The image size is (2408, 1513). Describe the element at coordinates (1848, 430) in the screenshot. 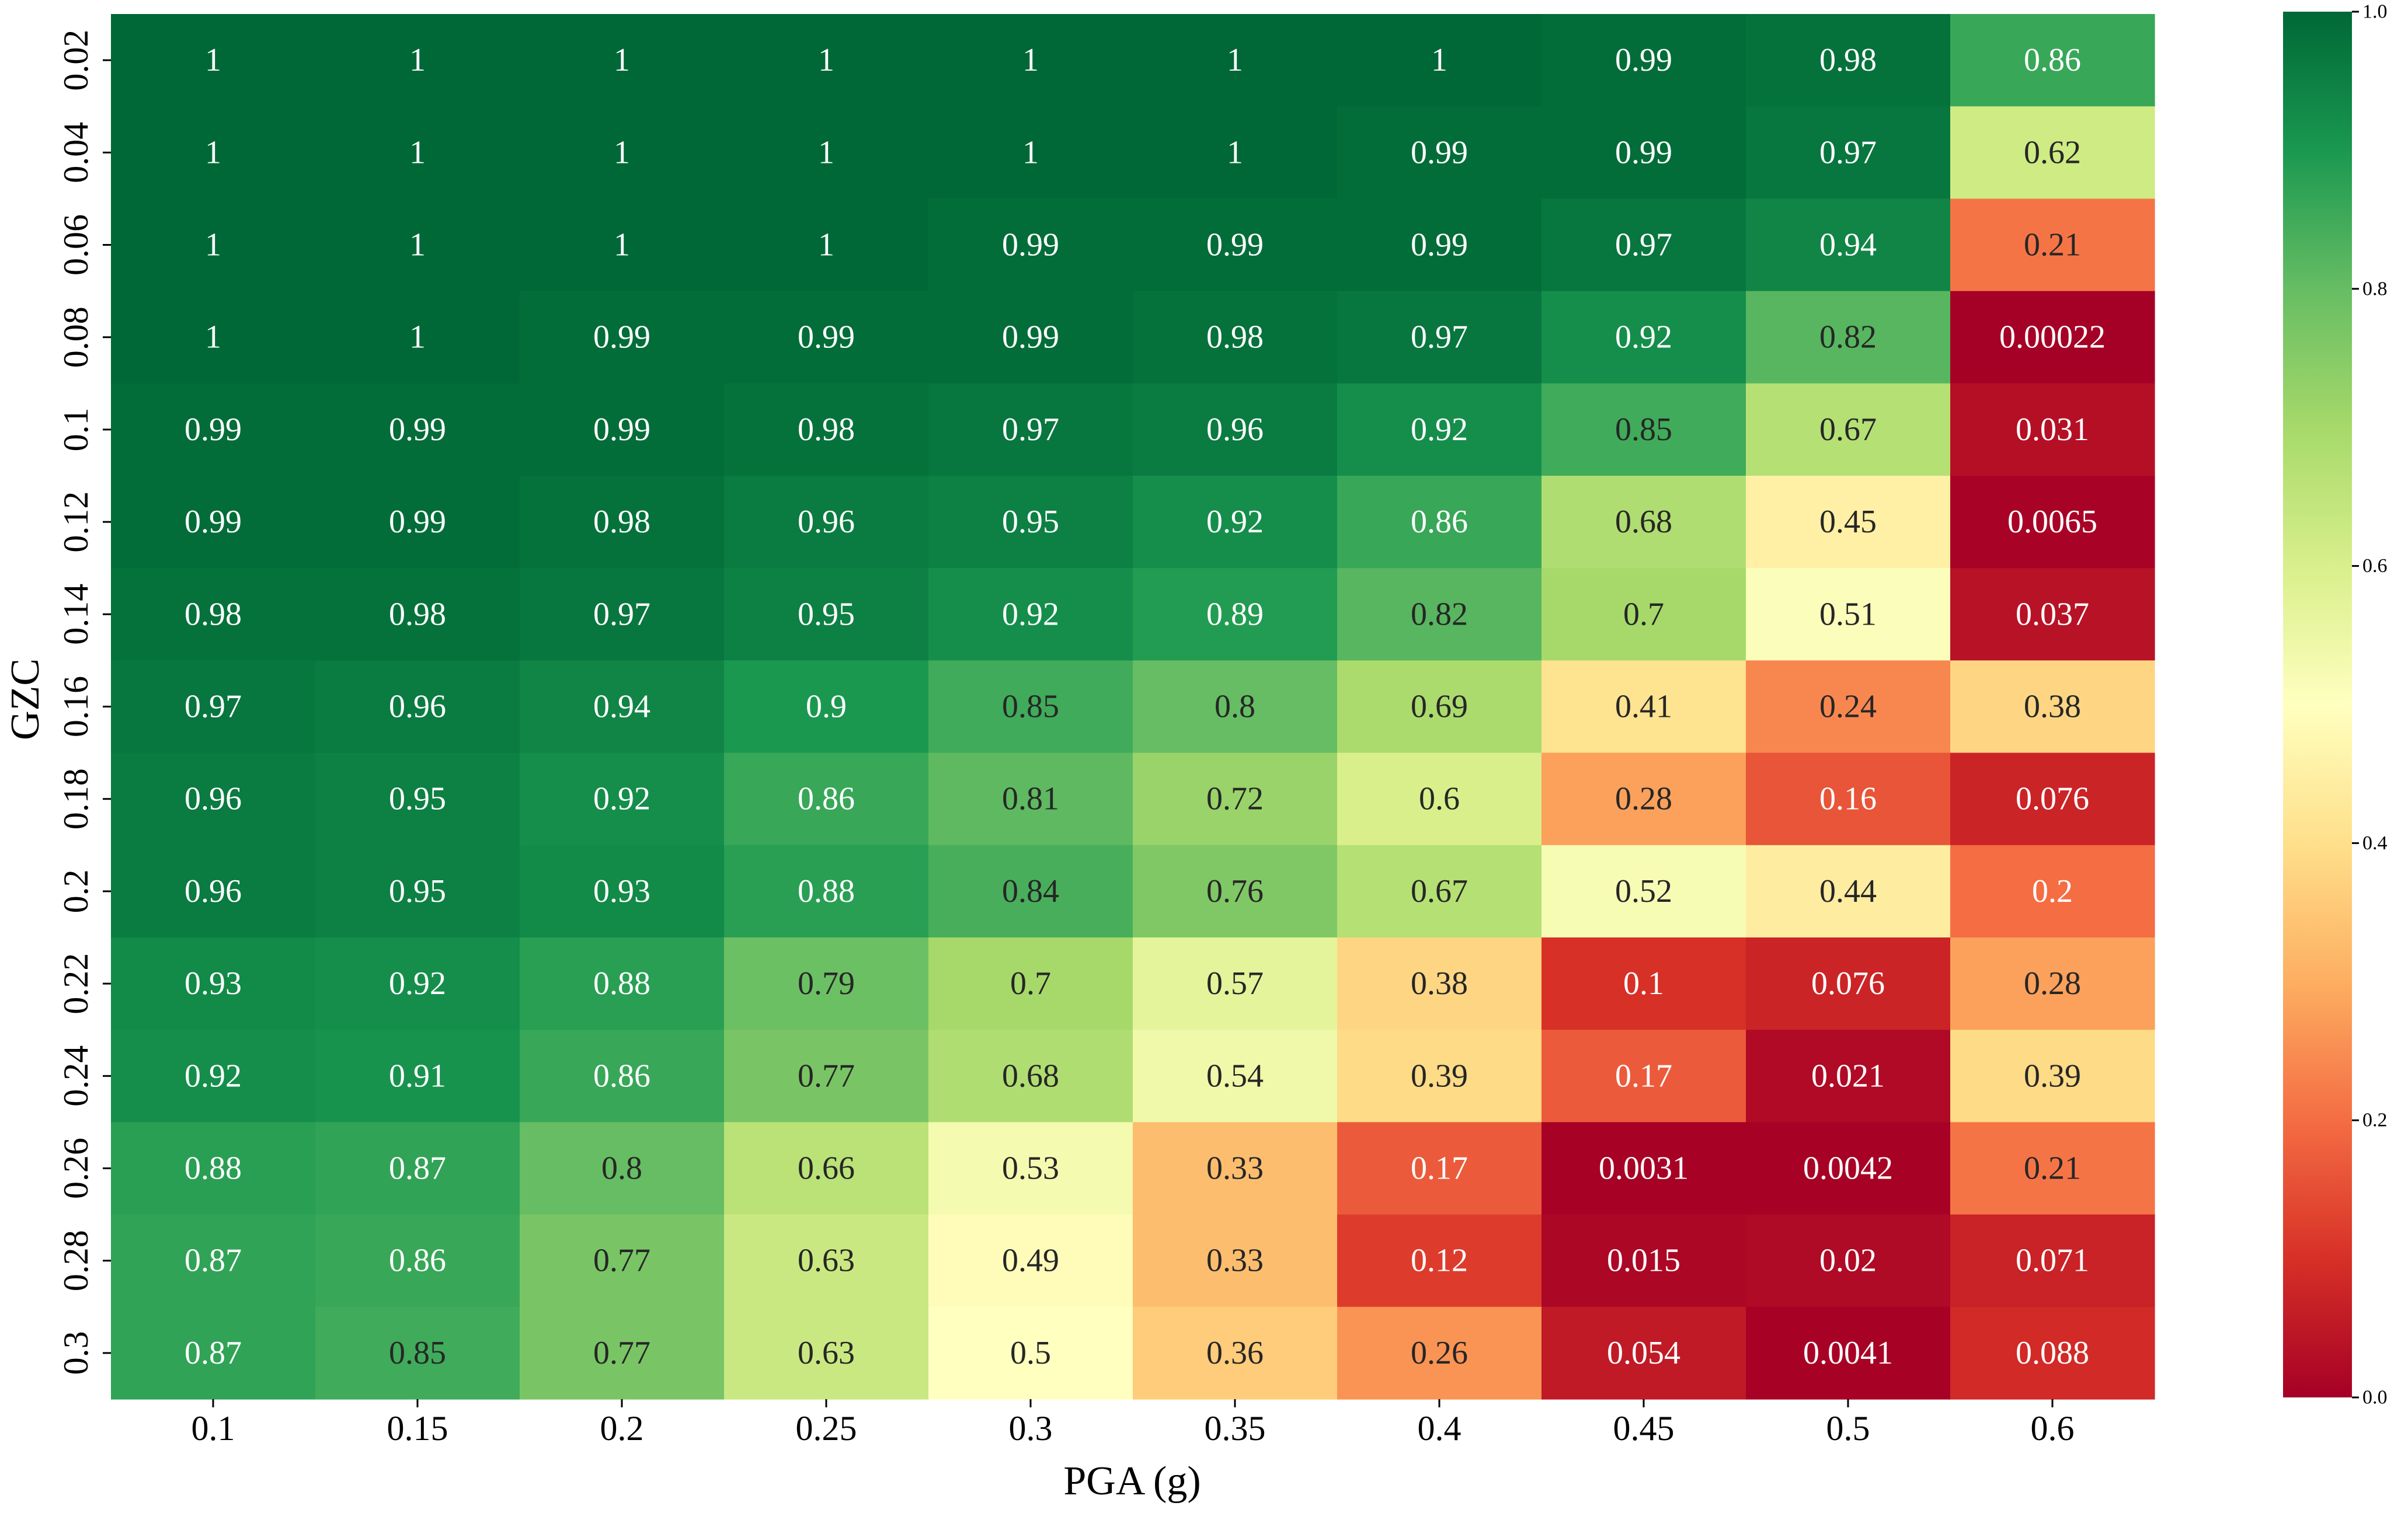

I see `heatmap-cell-label: 0.67` at that location.